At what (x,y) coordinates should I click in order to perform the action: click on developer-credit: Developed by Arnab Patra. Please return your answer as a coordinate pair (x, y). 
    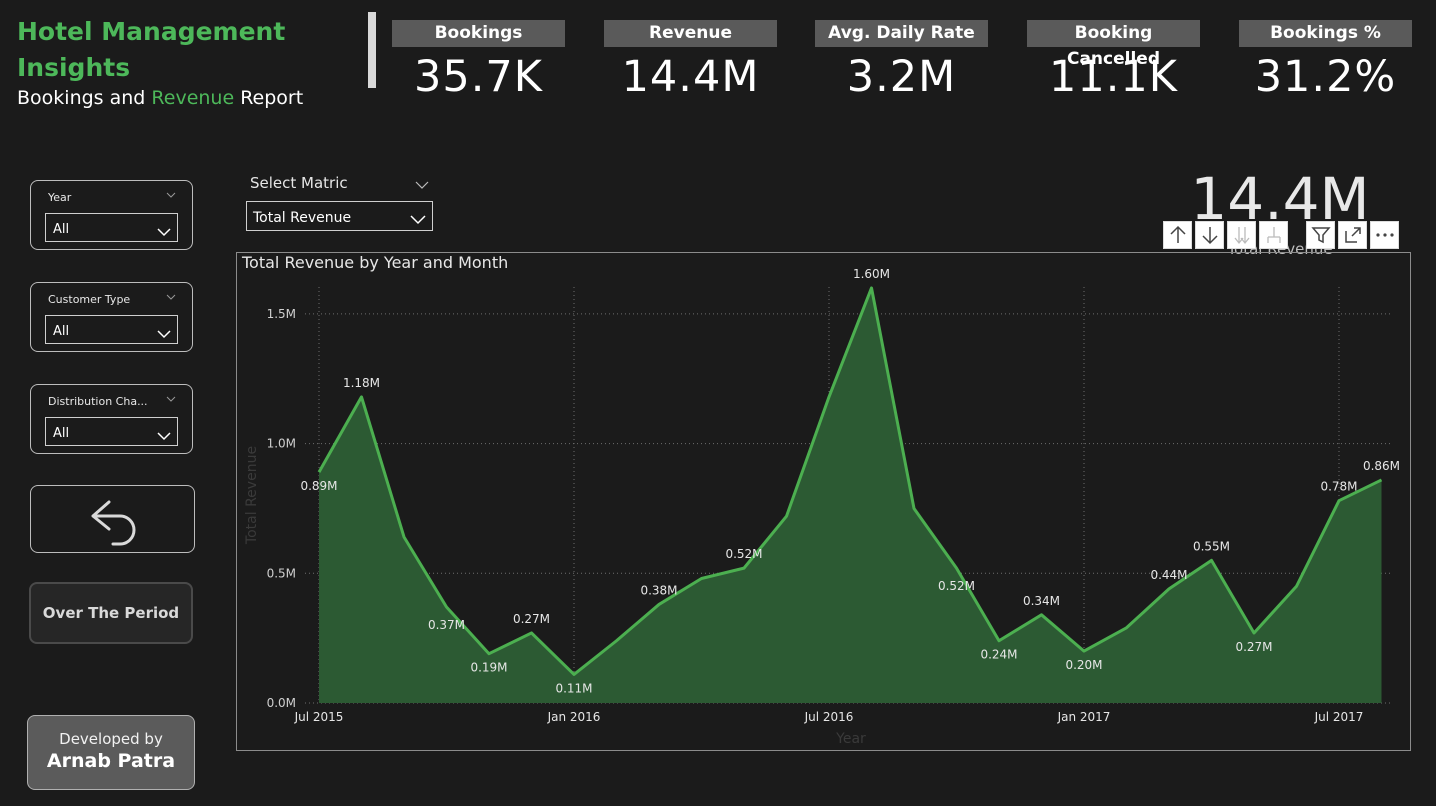
    Looking at the image, I should click on (111, 752).